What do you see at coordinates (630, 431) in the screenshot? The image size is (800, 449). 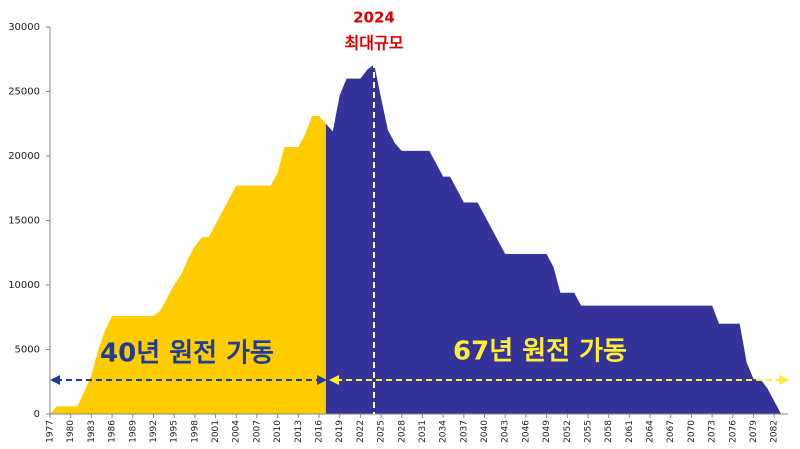 I see `x-tick-label: 2061` at bounding box center [630, 431].